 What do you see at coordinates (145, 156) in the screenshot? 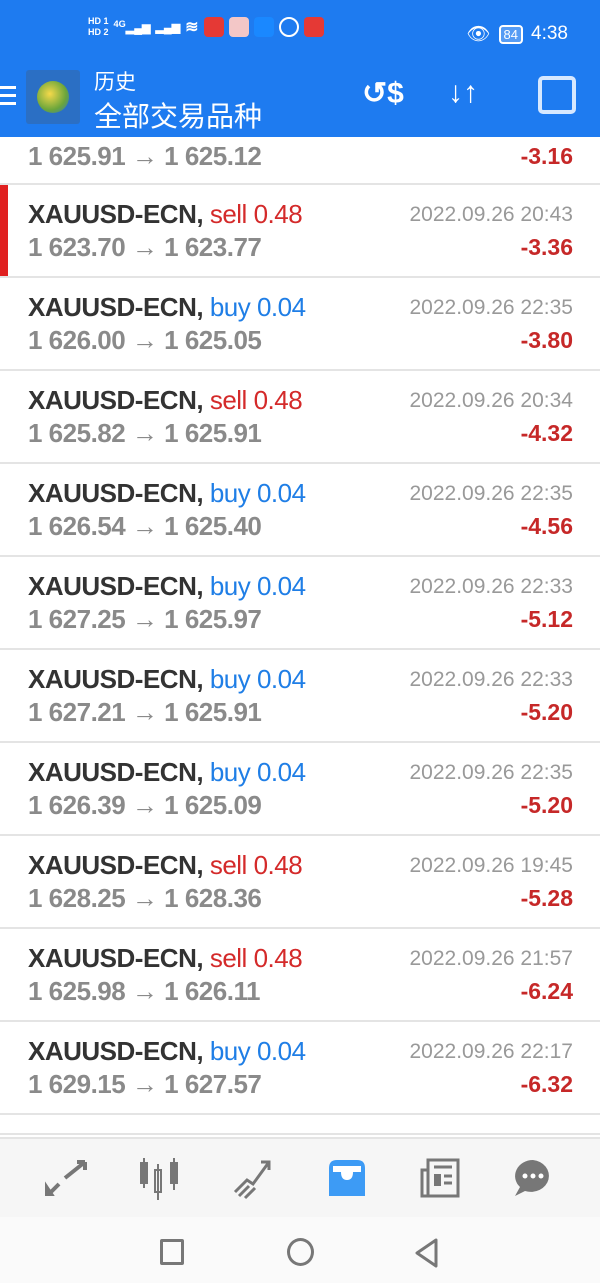
I see `price-range: 1 625.91 → 1 625.12` at bounding box center [145, 156].